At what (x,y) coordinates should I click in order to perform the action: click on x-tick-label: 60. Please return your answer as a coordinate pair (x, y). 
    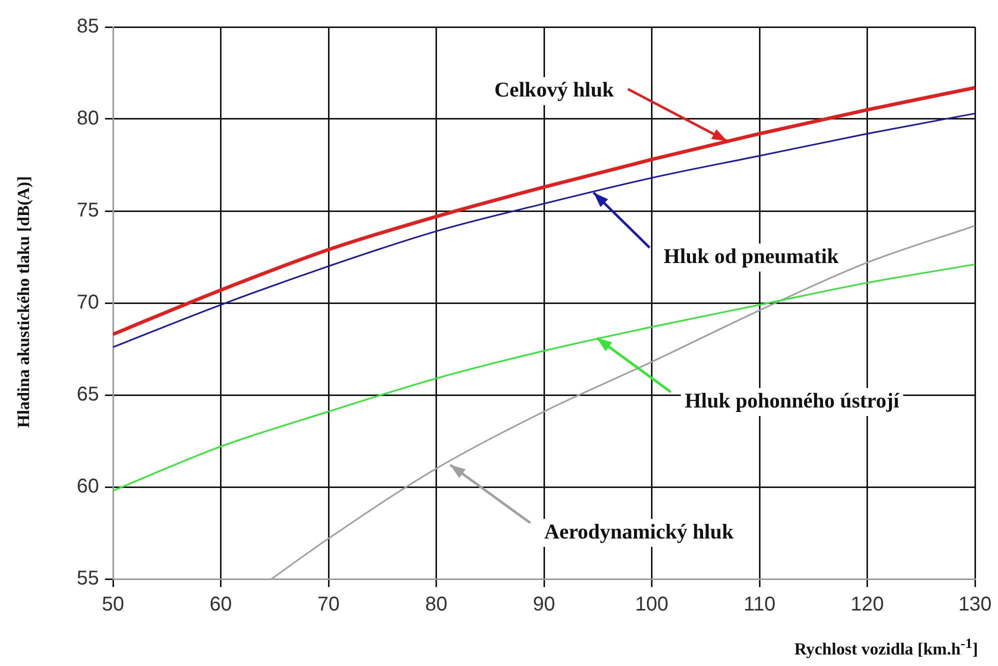
    Looking at the image, I should click on (221, 605).